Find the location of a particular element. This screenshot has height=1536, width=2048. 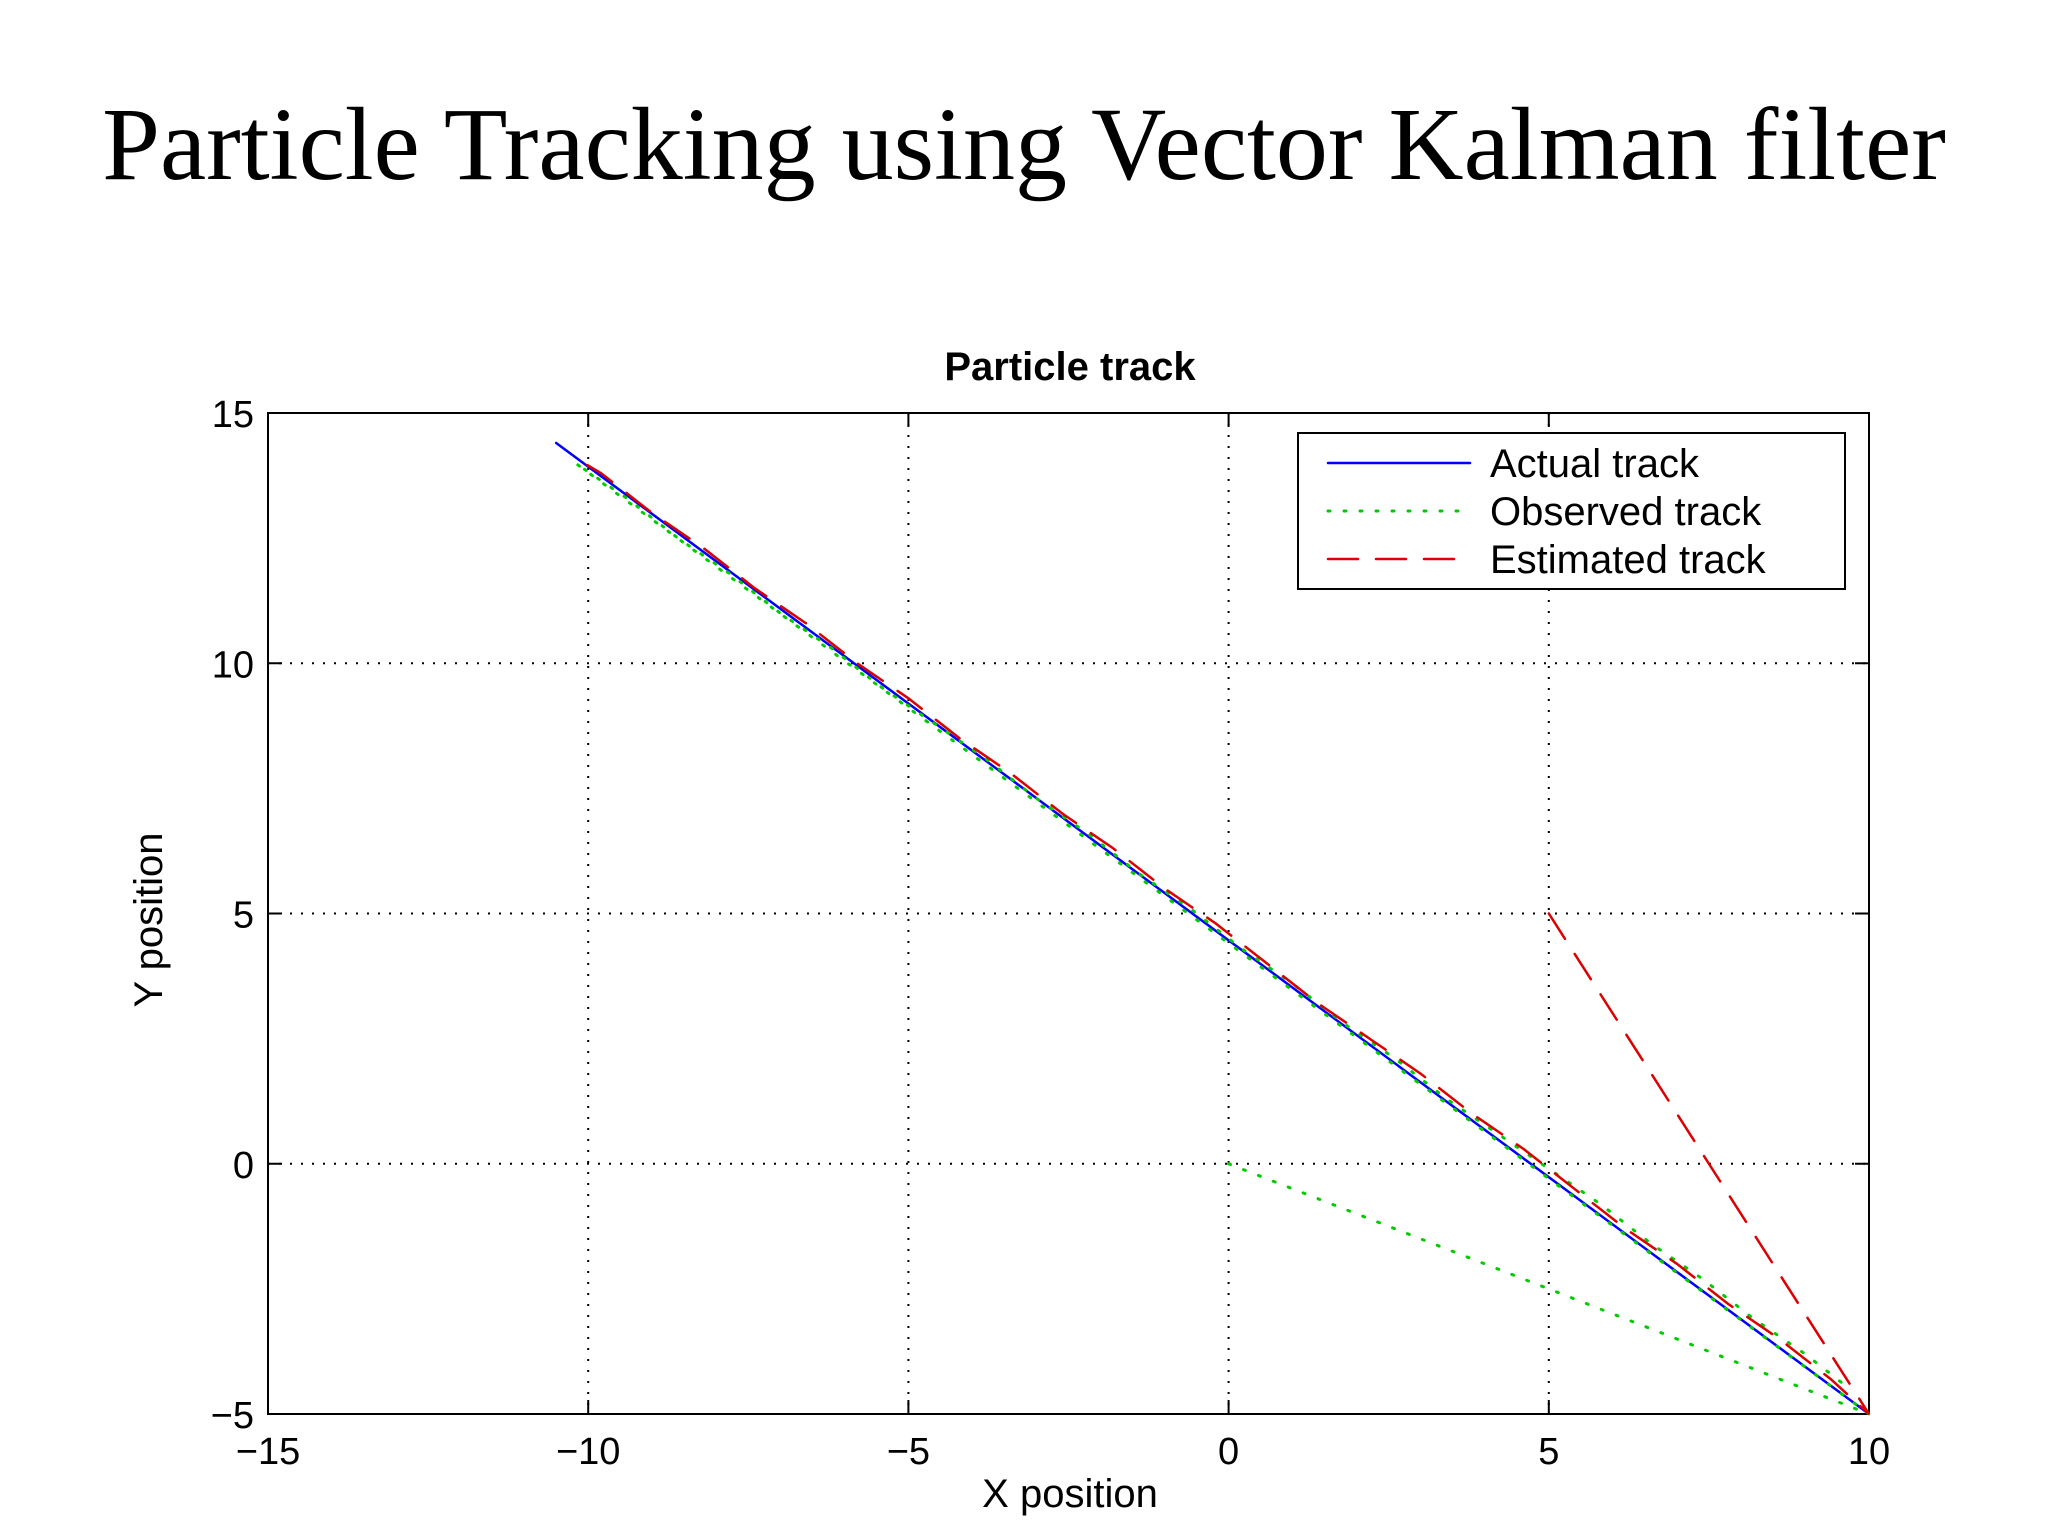

y-tick-label: 0 is located at coordinates (243, 1166).